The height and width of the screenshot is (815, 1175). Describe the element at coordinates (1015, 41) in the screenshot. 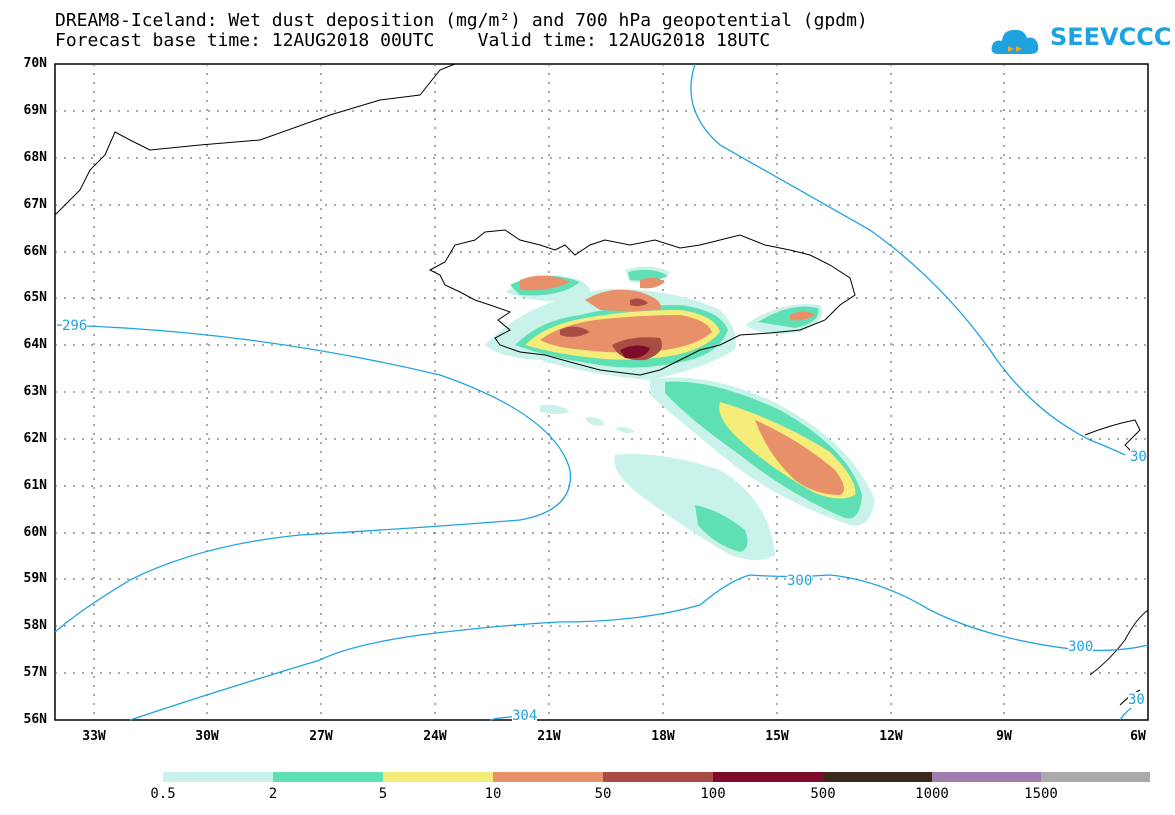

I see `seevccc-logo-cloud-icon` at that location.